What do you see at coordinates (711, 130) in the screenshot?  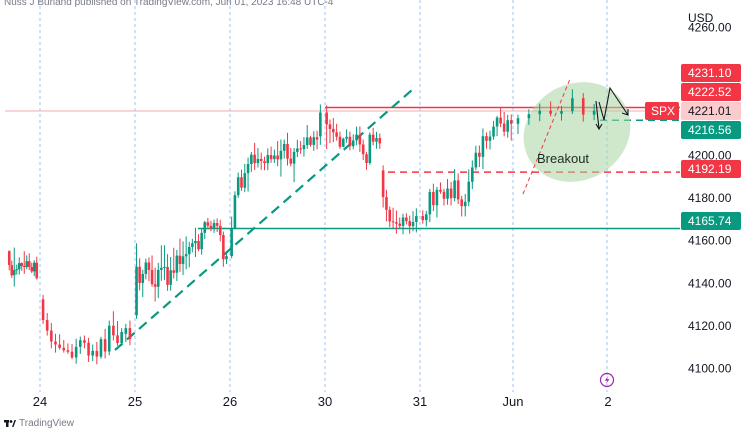 I see `price-badge-green: 4216.56` at bounding box center [711, 130].